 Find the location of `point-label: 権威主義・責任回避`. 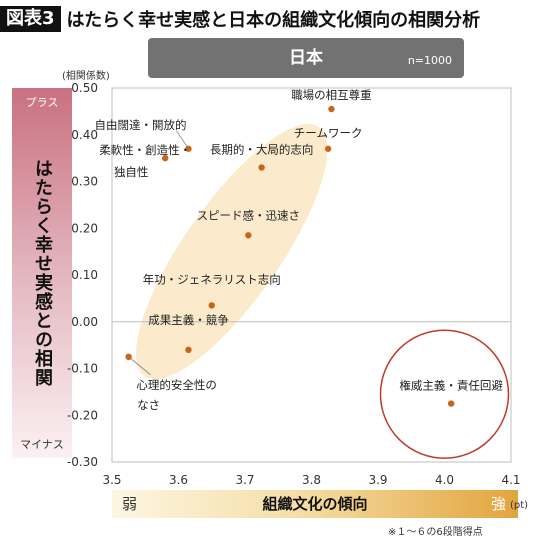

point-label: 権威主義・責任回避 is located at coordinates (451, 386).